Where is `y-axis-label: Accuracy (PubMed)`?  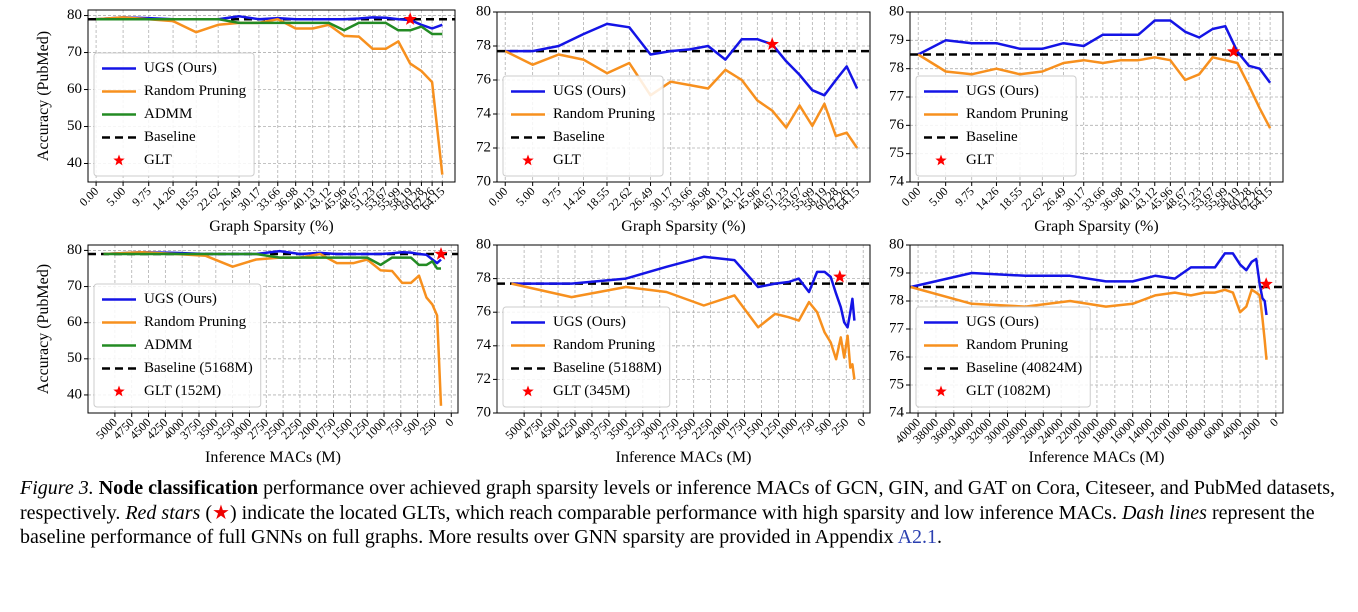 y-axis-label: Accuracy (PubMed) is located at coordinates (43, 329).